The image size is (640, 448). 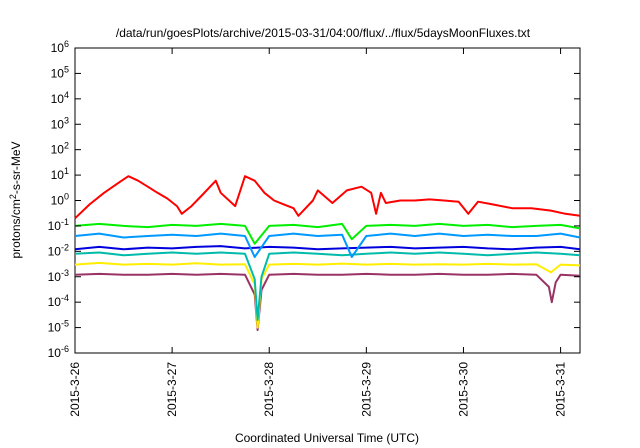 What do you see at coordinates (65, 247) in the screenshot?
I see `y-tick-label-exp: -2` at bounding box center [65, 247].